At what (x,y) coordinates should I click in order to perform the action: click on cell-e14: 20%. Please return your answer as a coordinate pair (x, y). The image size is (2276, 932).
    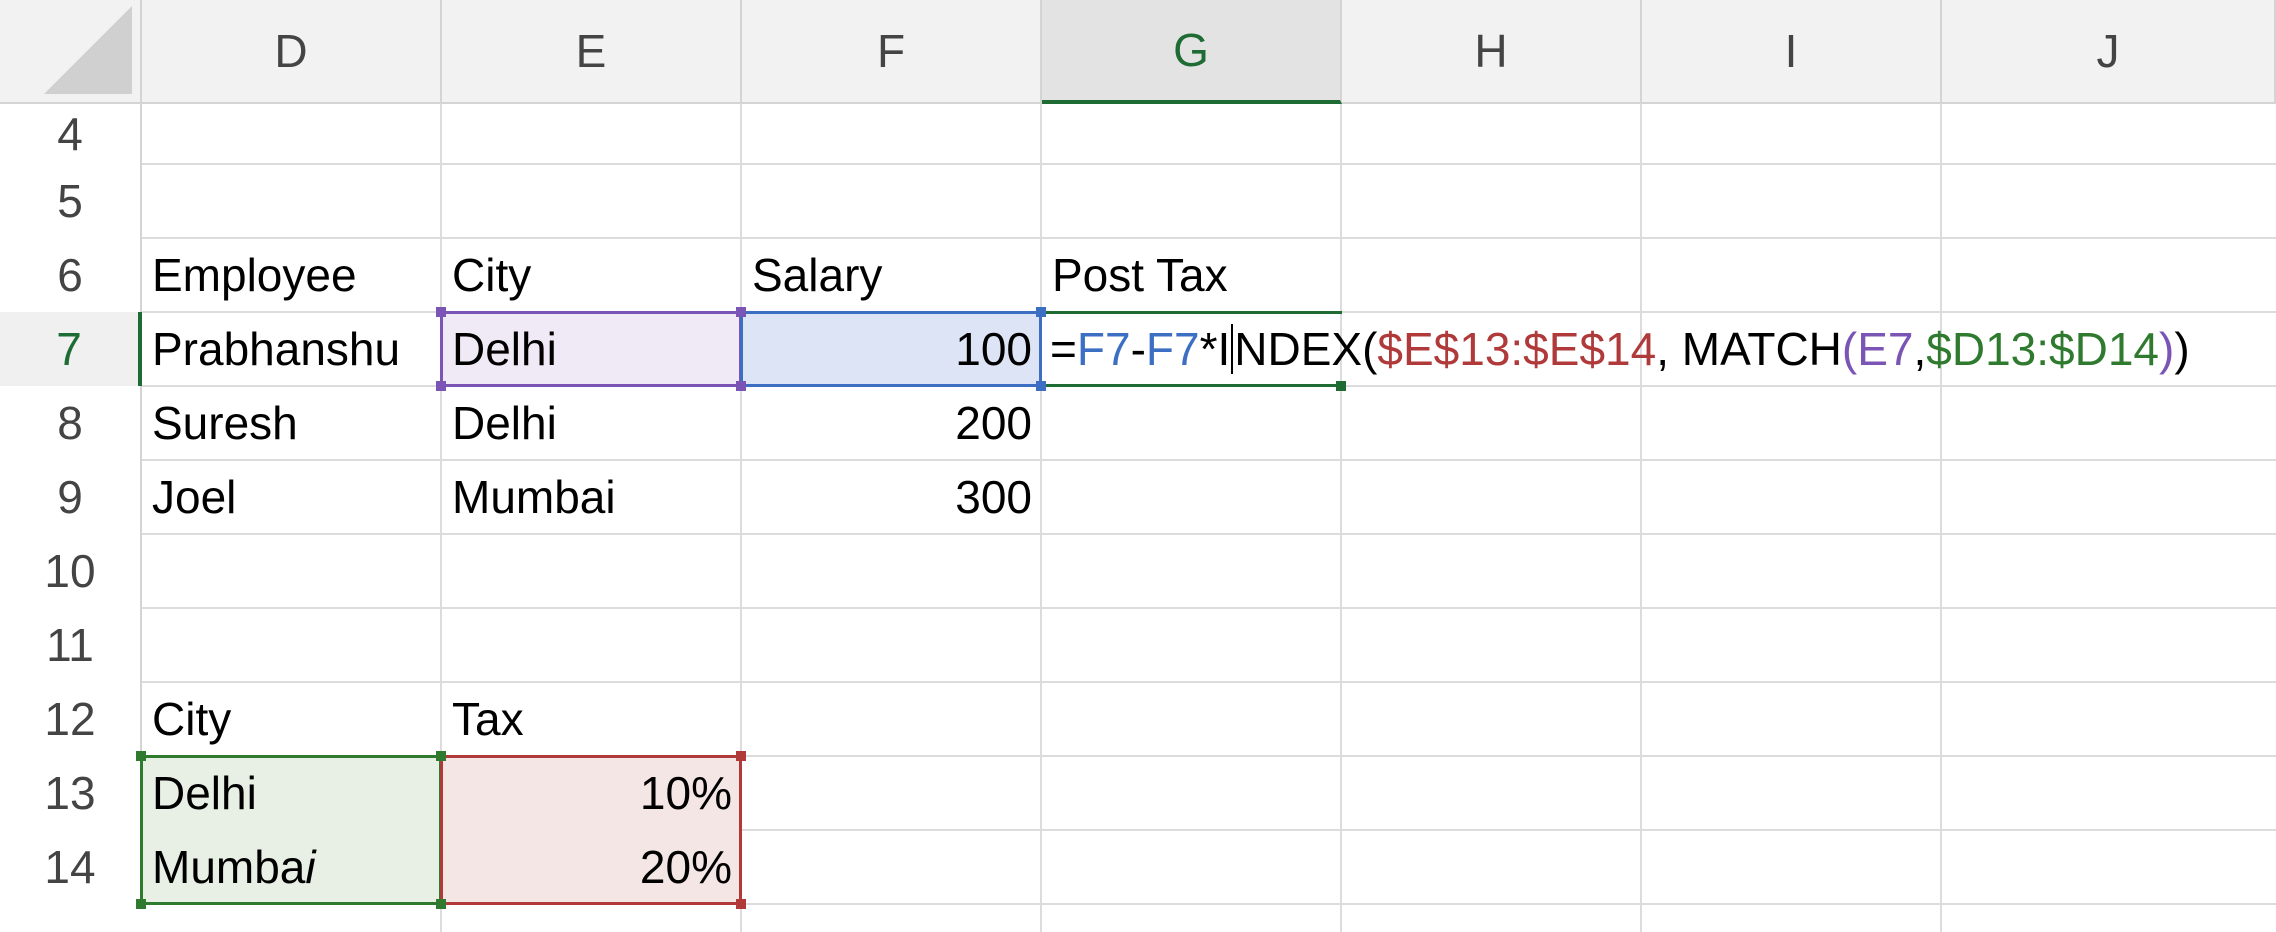
    Looking at the image, I should click on (685, 867).